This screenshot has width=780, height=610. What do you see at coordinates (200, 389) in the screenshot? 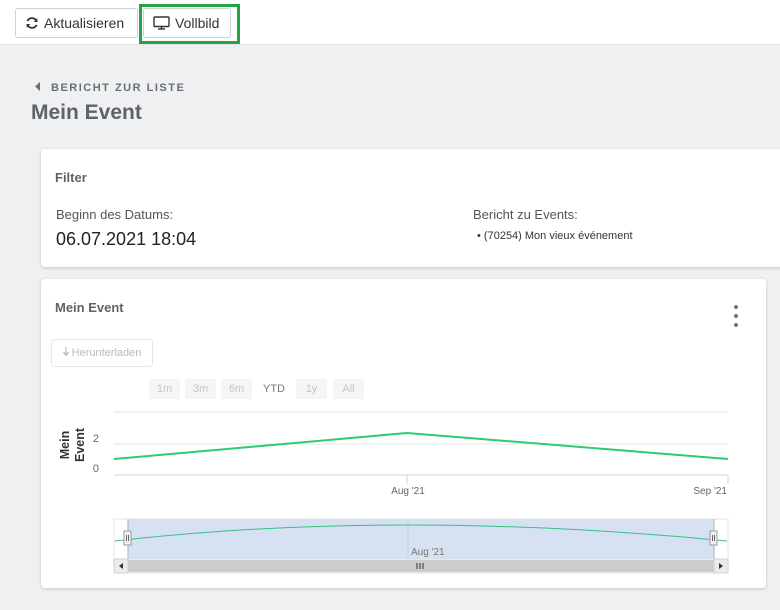
I see `range-button-3m: 3m` at bounding box center [200, 389].